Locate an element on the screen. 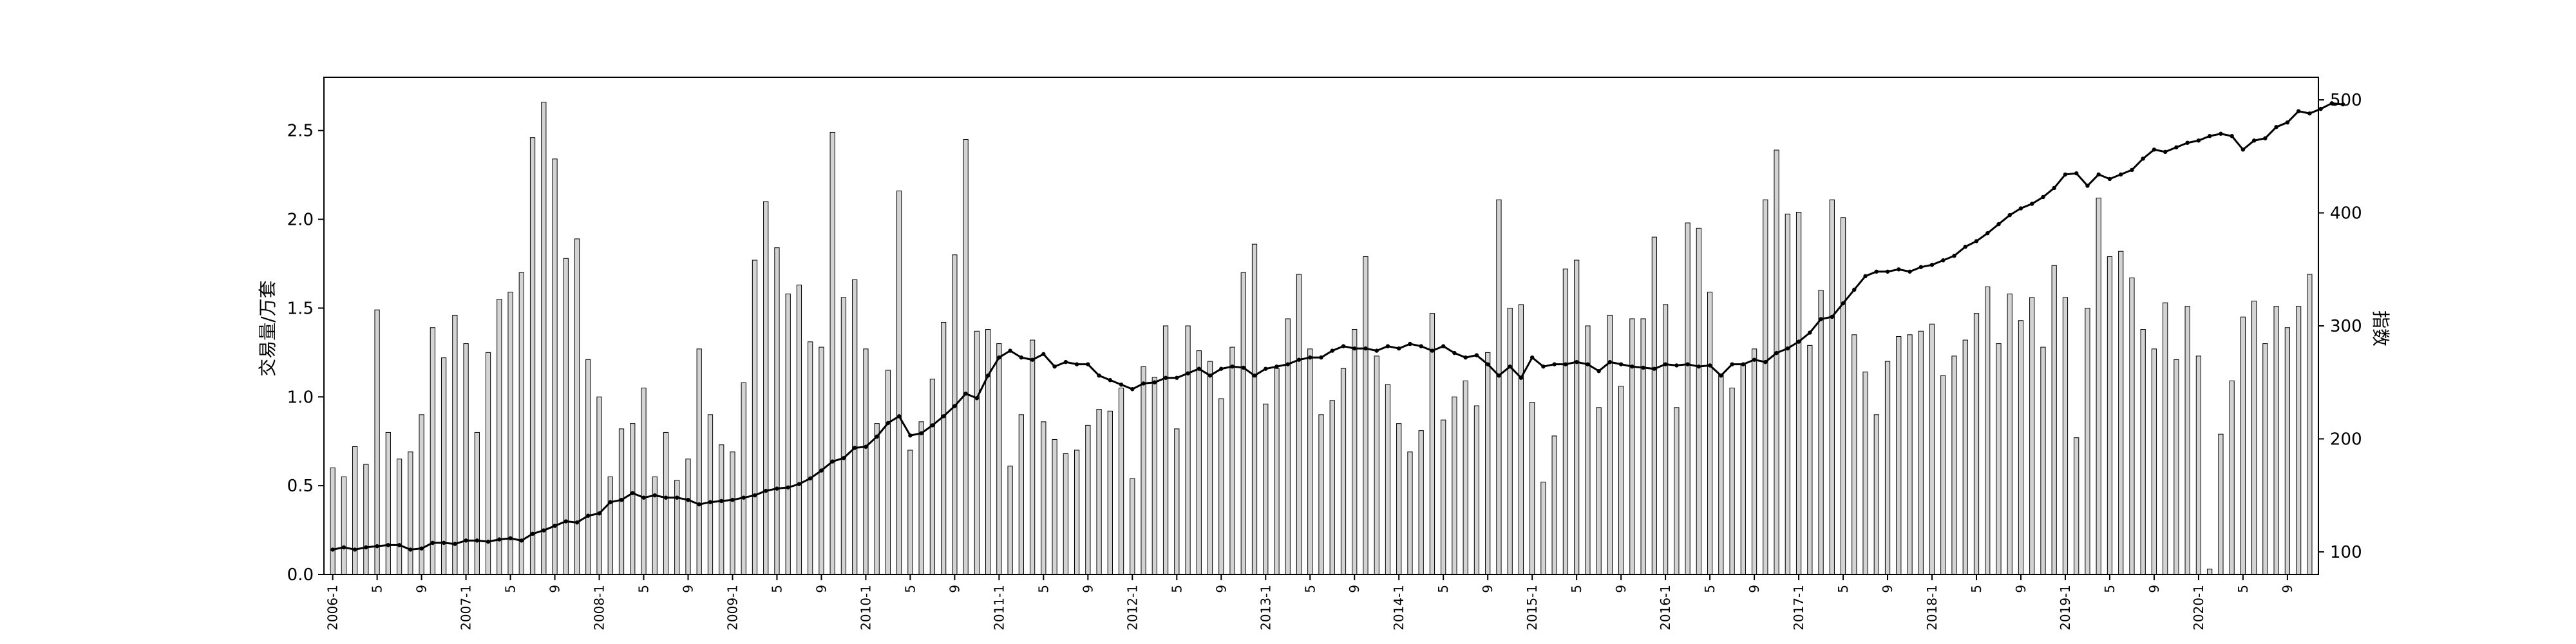 This screenshot has width=2576, height=644. y-tick-label: 1.5 is located at coordinates (301, 309).